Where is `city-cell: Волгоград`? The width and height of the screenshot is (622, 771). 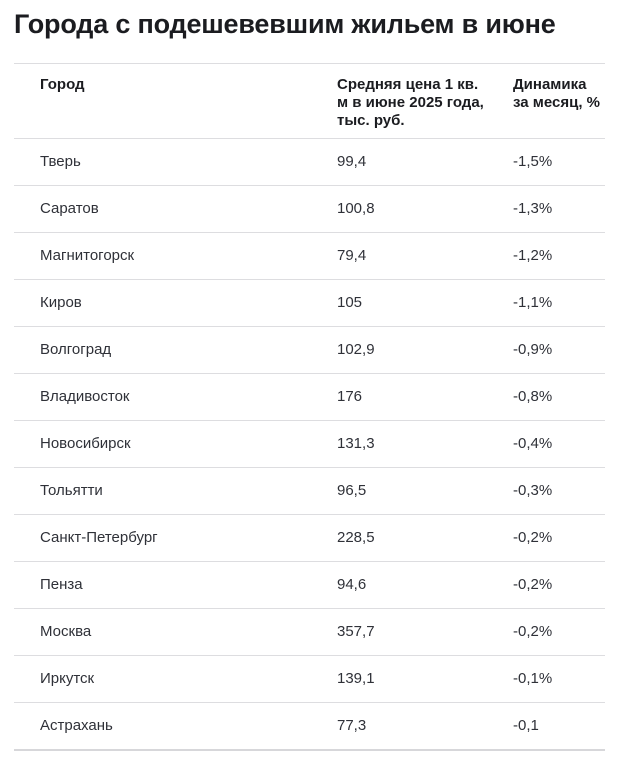 city-cell: Волгоград is located at coordinates (162, 350).